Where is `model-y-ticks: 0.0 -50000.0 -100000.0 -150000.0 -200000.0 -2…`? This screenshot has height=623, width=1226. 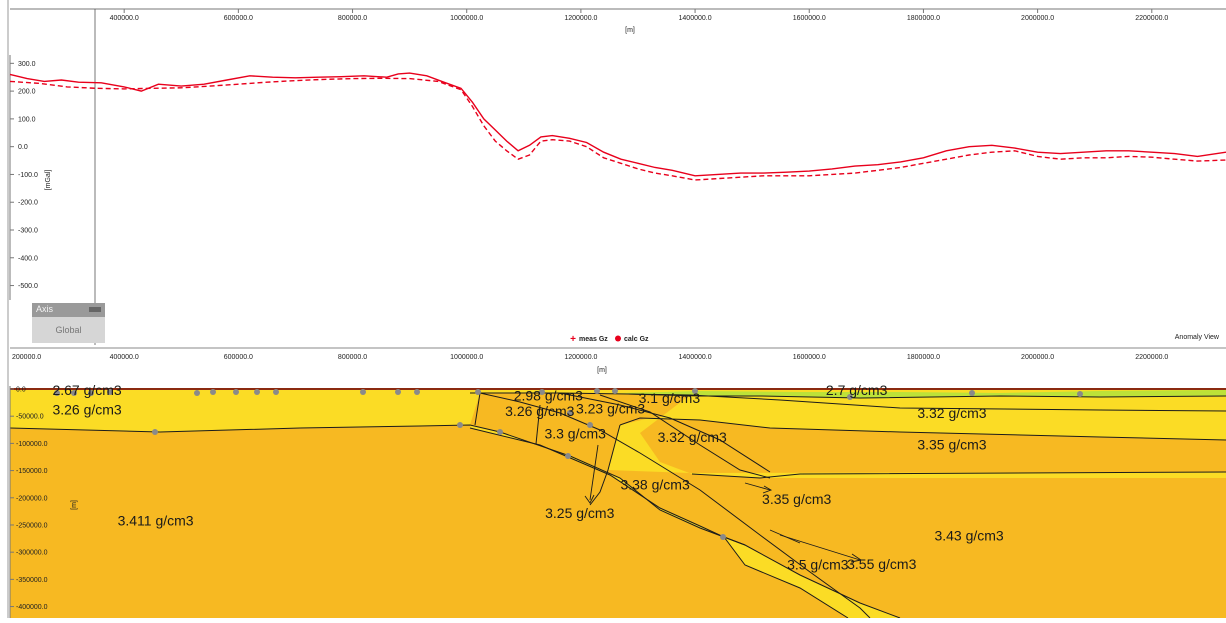 model-y-ticks: 0.0 -50000.0 -100000.0 -150000.0 -200000.0 -2… is located at coordinates (29, 499).